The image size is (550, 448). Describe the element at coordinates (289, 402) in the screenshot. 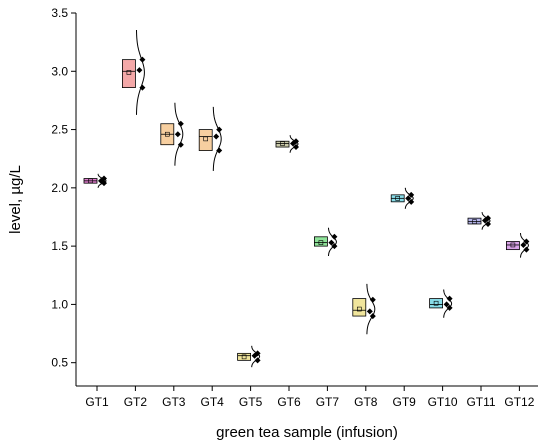

I see `x-tick-label: GT6` at that location.